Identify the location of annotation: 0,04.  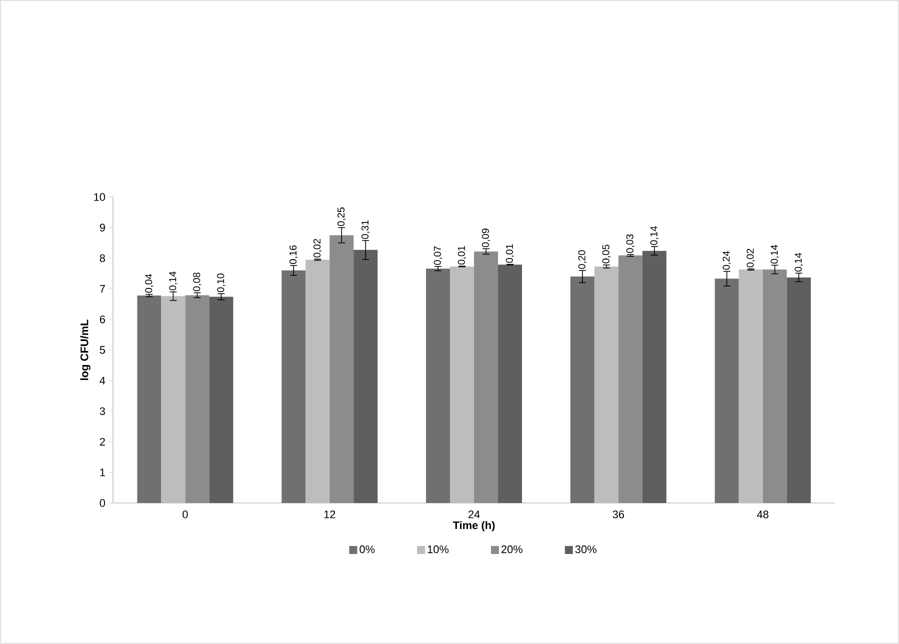
(149, 283).